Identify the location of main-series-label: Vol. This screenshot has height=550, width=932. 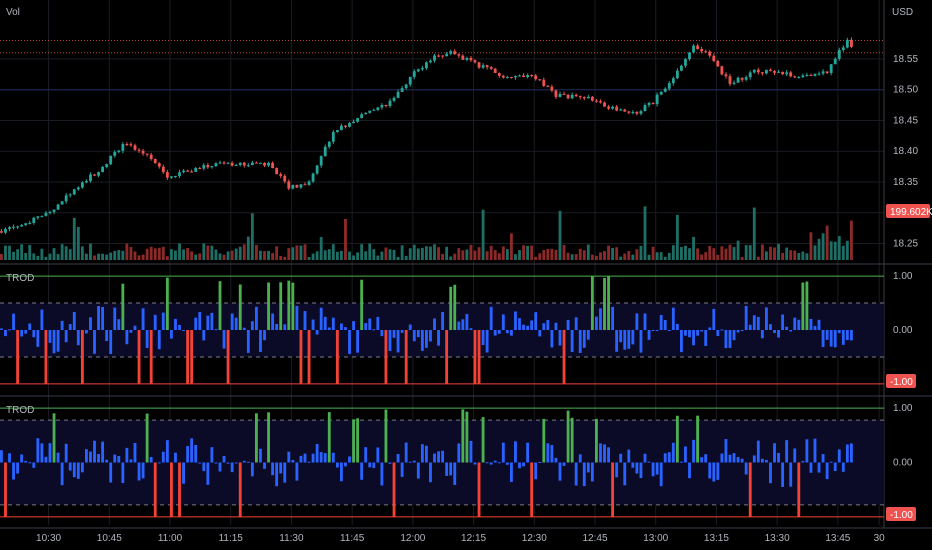
(13, 12).